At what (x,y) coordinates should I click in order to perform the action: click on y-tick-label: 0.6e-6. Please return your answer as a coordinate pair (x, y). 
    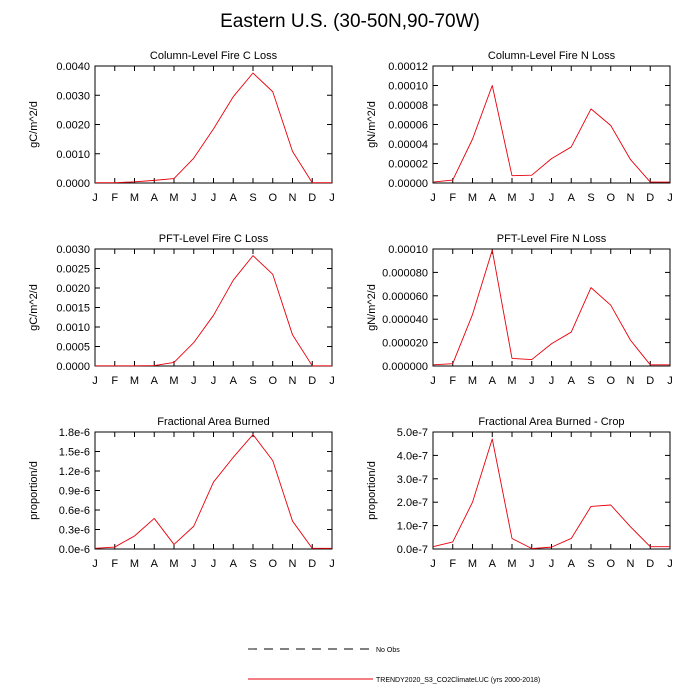
    Looking at the image, I should click on (74, 511).